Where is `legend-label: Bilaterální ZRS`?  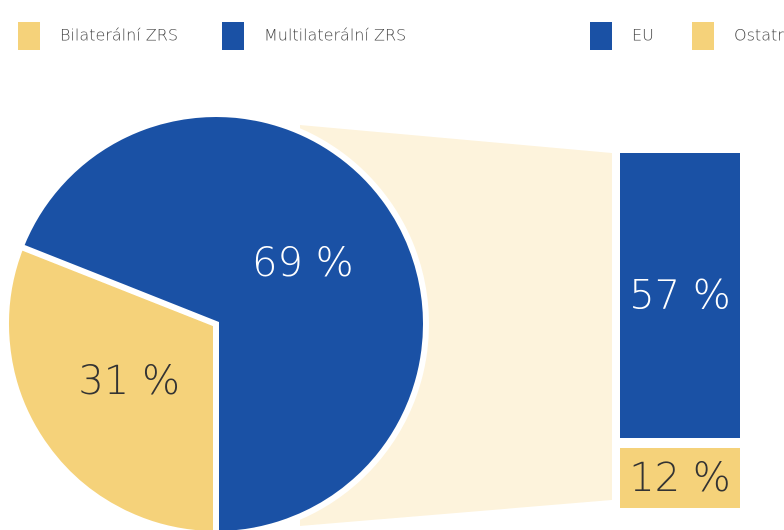 legend-label: Bilaterální ZRS is located at coordinates (119, 35).